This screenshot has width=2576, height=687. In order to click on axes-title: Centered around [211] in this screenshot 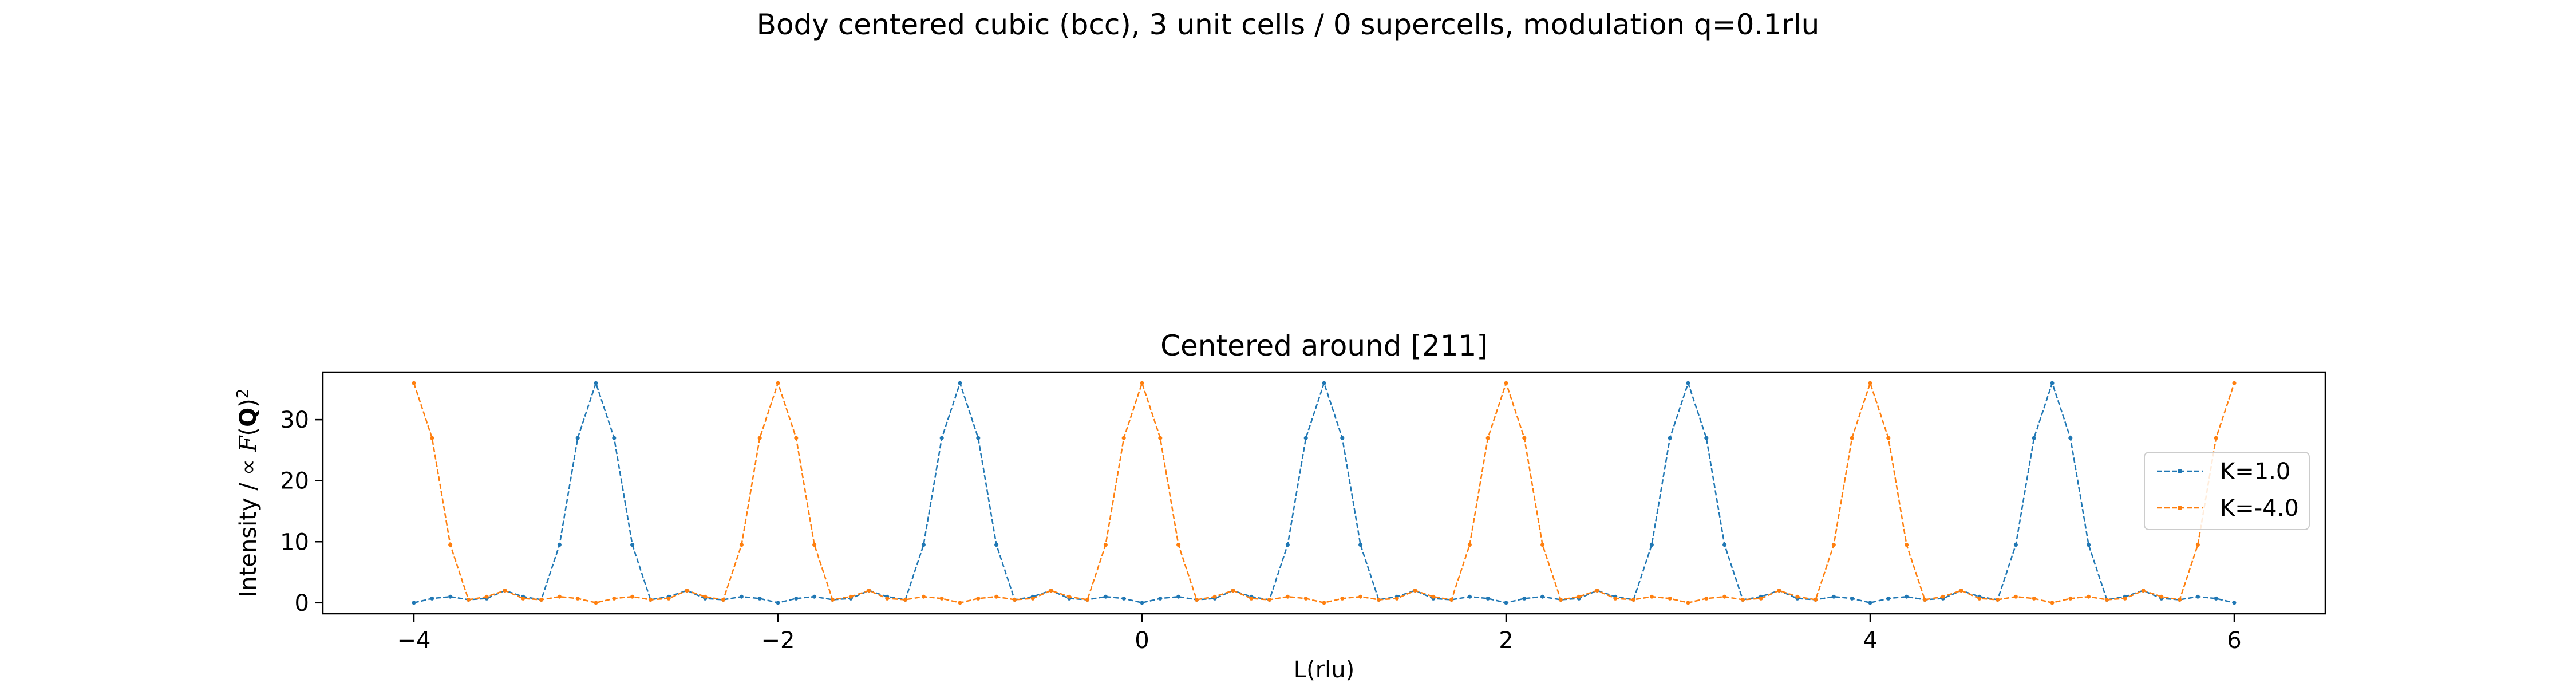, I will do `click(1324, 345)`.